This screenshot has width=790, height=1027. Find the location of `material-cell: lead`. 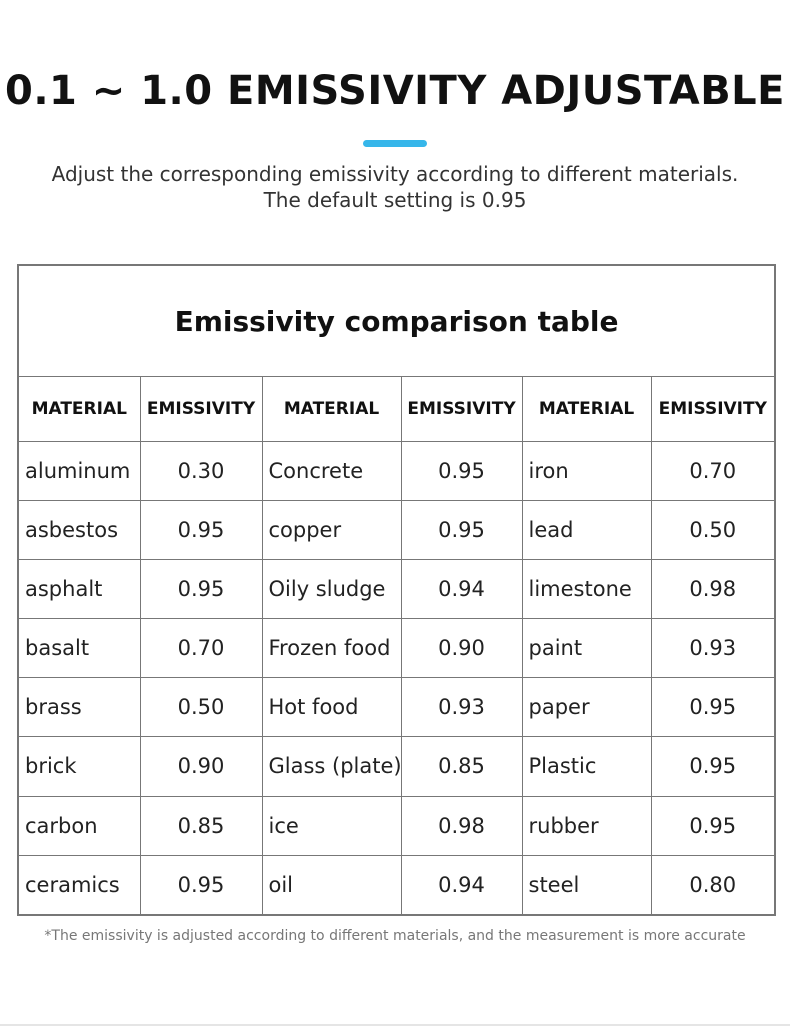

material-cell: lead is located at coordinates (586, 529).